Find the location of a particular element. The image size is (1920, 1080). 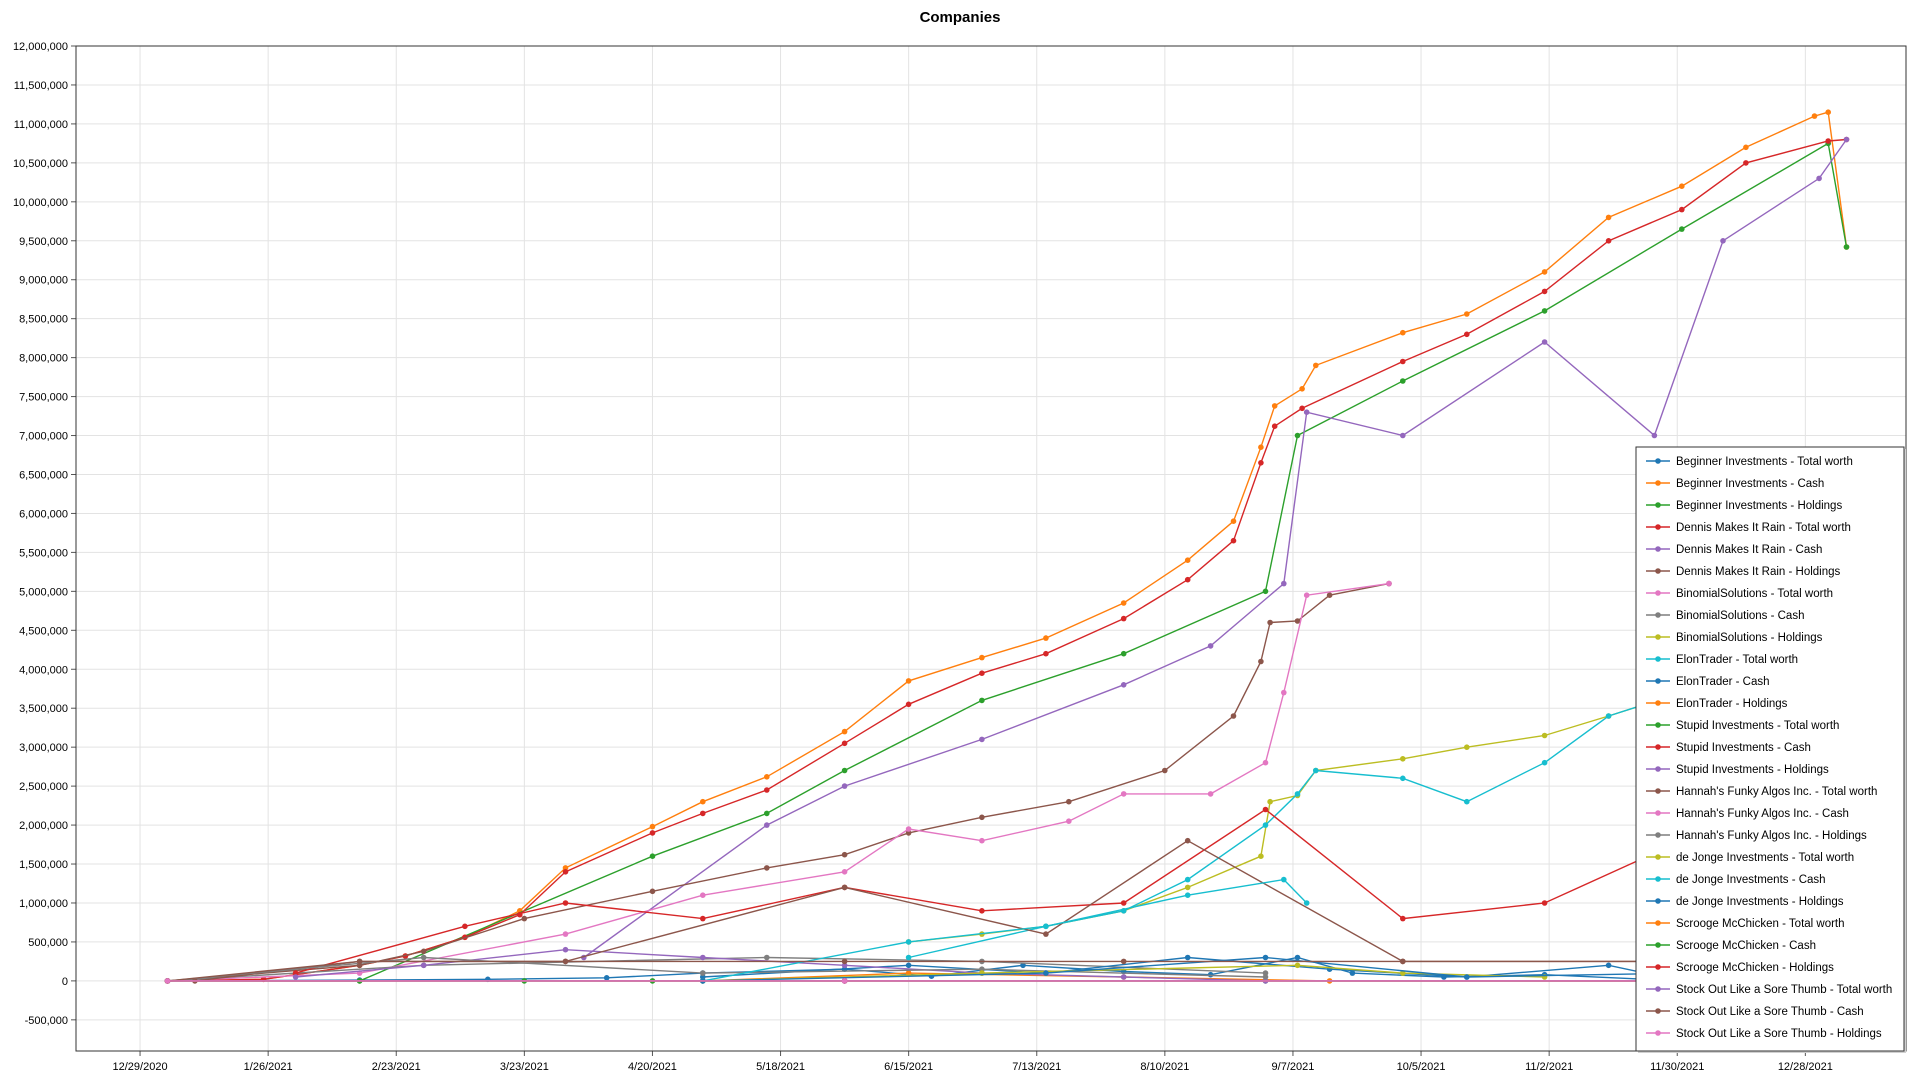

legend-item: ElonTrader - Holdings is located at coordinates (1717, 704).